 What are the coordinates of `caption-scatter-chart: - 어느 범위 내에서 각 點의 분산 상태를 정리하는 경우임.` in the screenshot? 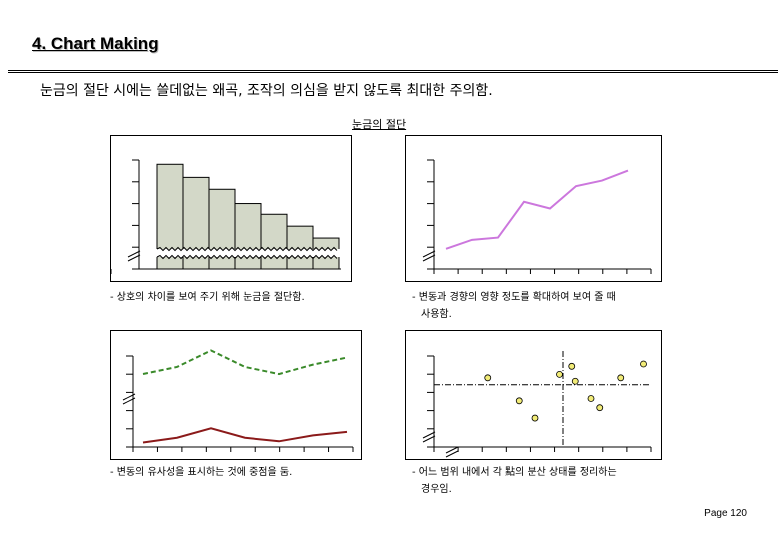 It's located at (514, 481).